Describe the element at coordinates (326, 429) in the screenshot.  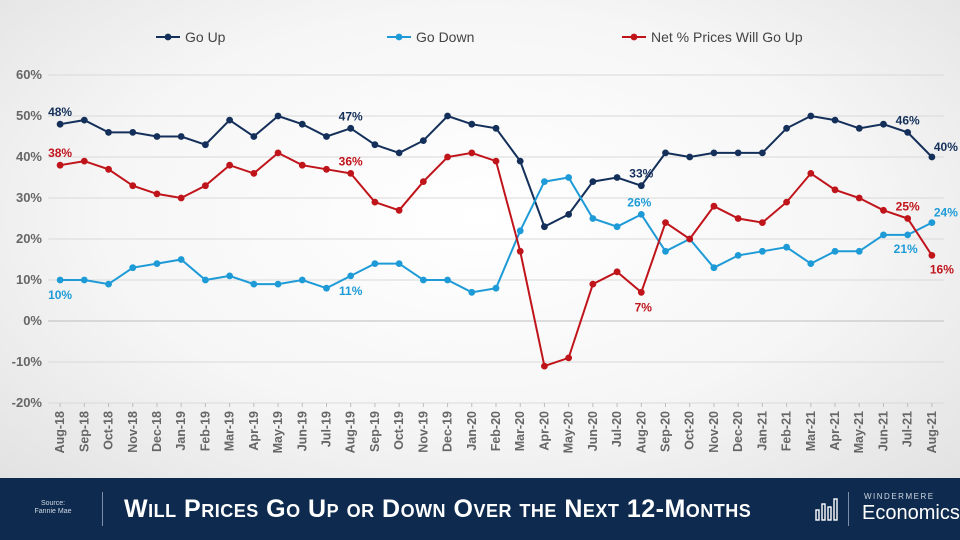
I see `x-tick-label: Jul-19` at that location.